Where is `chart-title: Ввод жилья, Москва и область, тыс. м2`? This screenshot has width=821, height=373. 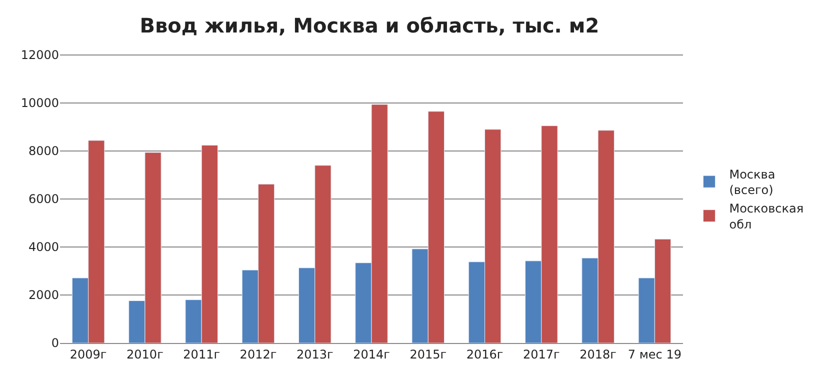 chart-title: Ввод жилья, Москва и область, тыс. м2 is located at coordinates (370, 26).